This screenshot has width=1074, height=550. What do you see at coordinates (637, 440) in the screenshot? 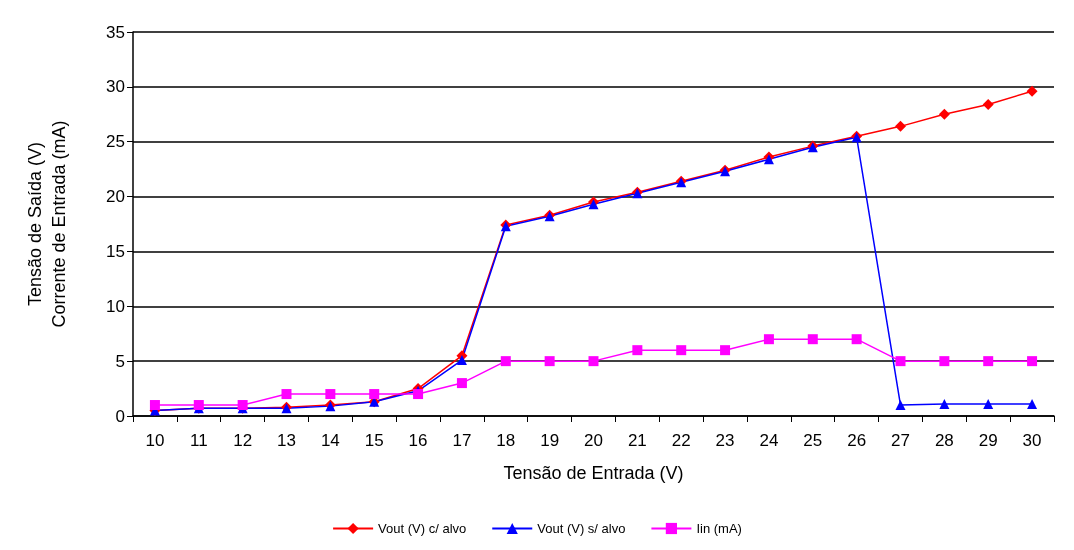
I see `x-tick-label: 21` at bounding box center [637, 440].